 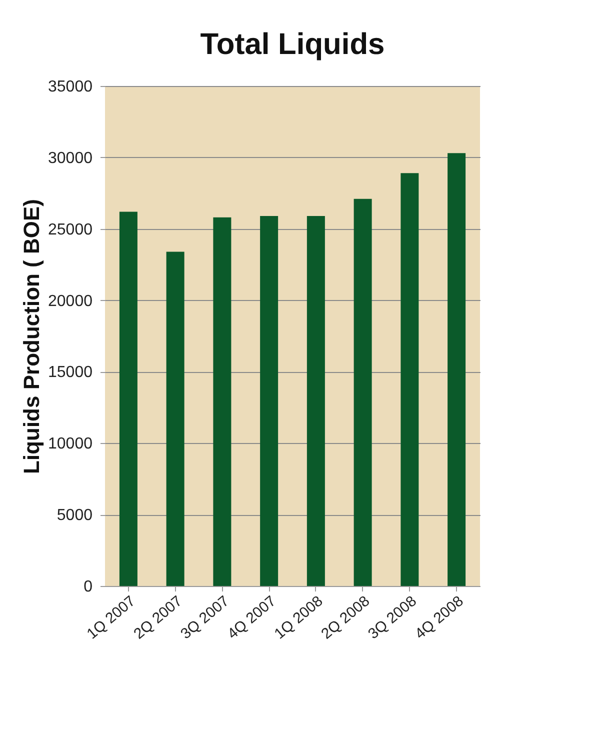 I want to click on y-tick-label: 0, so click(x=88, y=587).